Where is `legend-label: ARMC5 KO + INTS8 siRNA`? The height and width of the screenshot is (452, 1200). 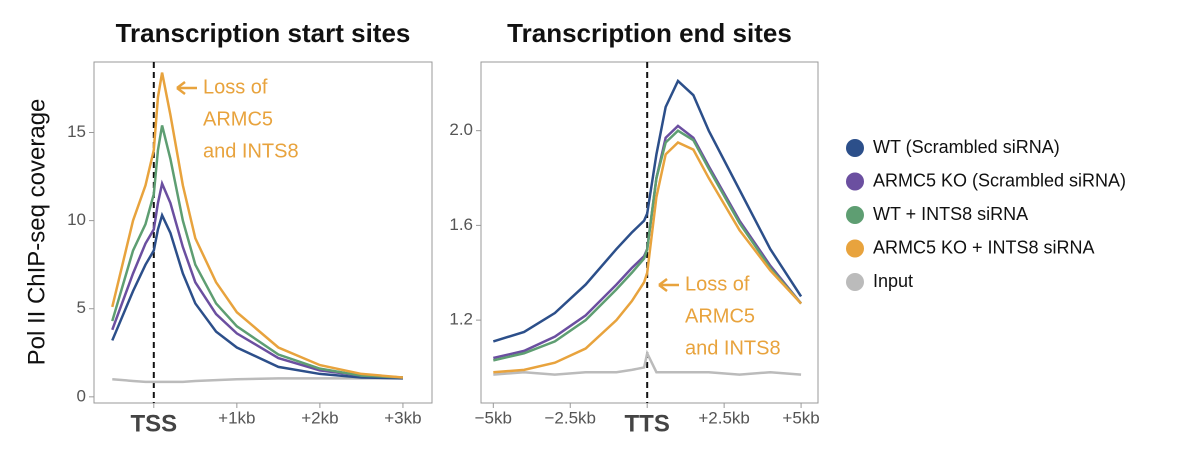
legend-label: ARMC5 KO + INTS8 siRNA is located at coordinates (984, 247).